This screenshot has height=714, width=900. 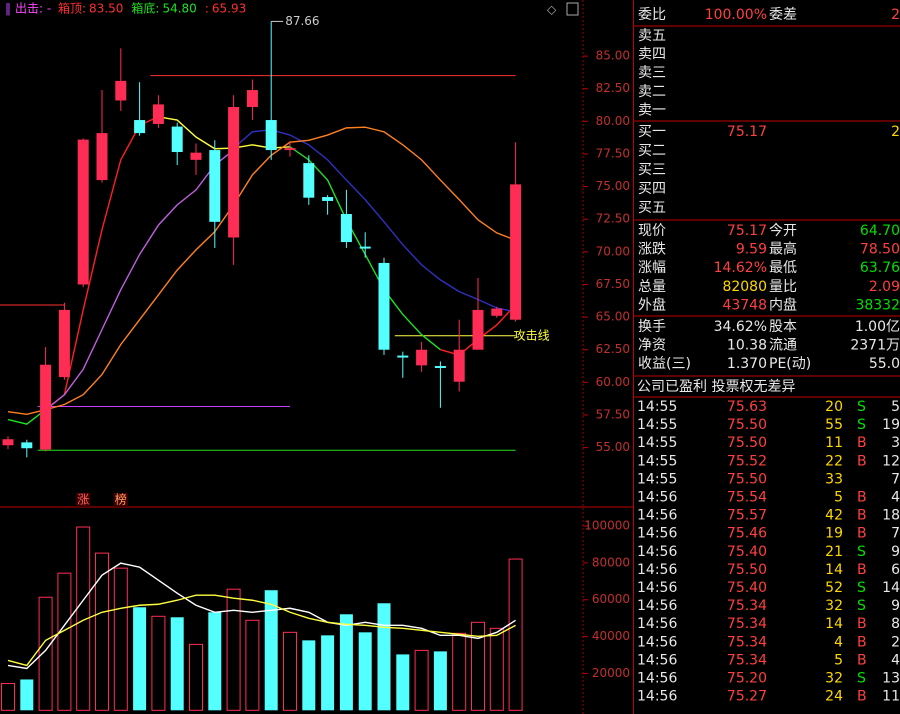 I want to click on panel-text: 75.40, so click(x=747, y=588).